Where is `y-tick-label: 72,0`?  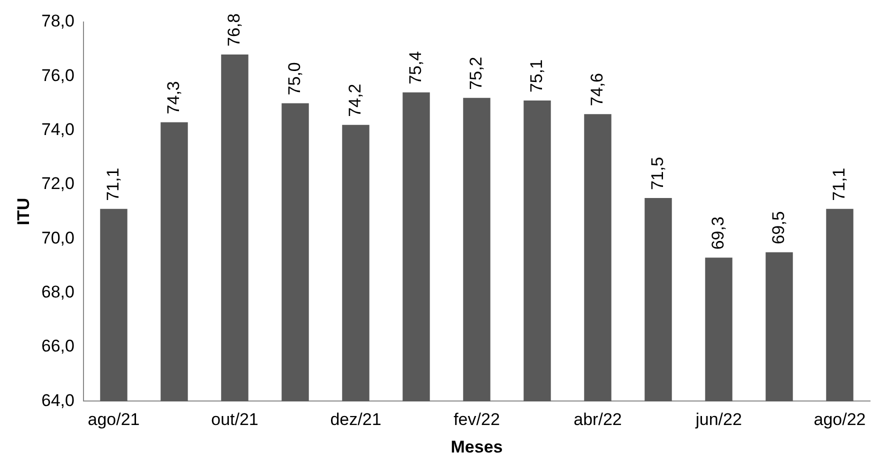
y-tick-label: 72,0 is located at coordinates (57, 184).